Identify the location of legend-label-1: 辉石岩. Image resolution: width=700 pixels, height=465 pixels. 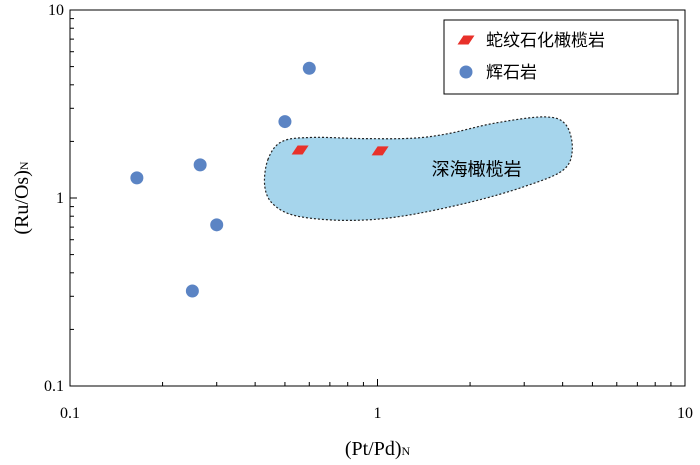
(511, 73).